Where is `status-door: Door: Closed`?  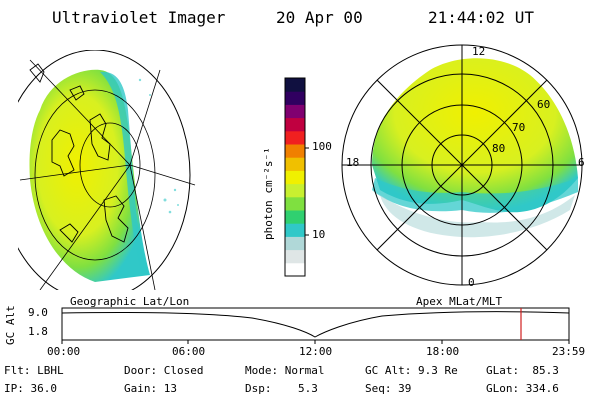
status-door: Door: Closed is located at coordinates (164, 370).